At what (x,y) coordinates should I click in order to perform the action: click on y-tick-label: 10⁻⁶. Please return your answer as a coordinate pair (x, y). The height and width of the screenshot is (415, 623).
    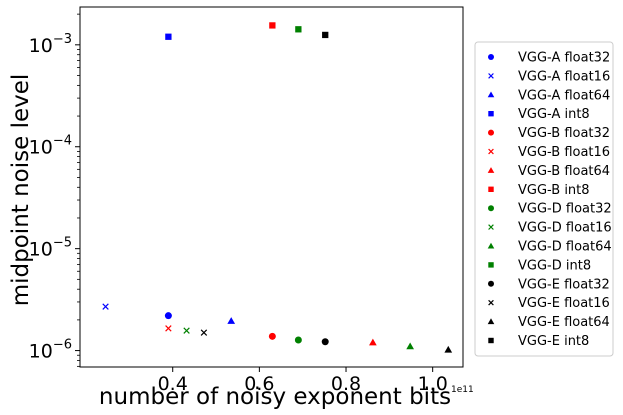
    Looking at the image, I should click on (50, 350).